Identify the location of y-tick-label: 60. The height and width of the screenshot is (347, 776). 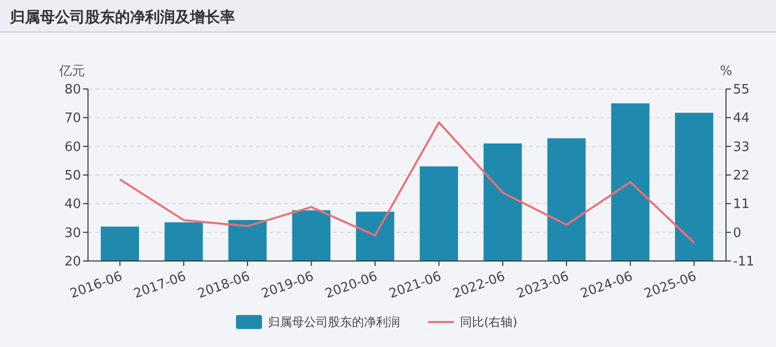
(72, 147).